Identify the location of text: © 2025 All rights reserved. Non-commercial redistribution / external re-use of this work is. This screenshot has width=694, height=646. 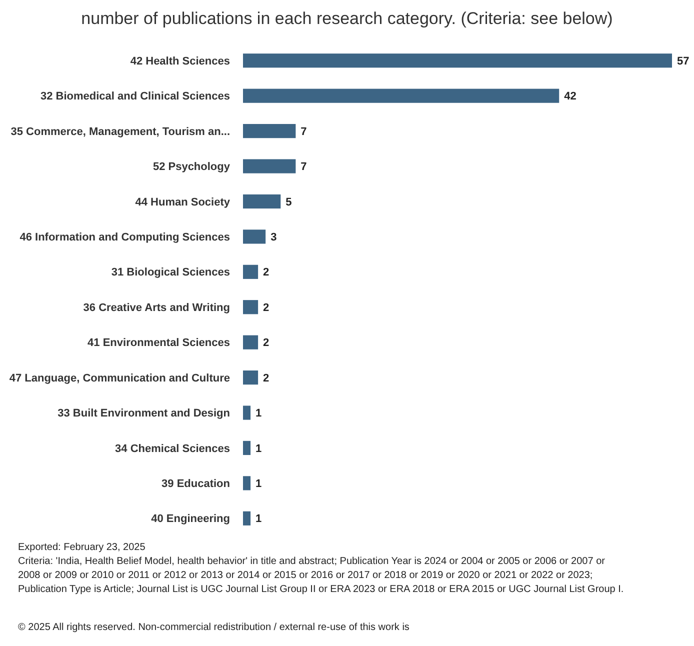
(214, 627).